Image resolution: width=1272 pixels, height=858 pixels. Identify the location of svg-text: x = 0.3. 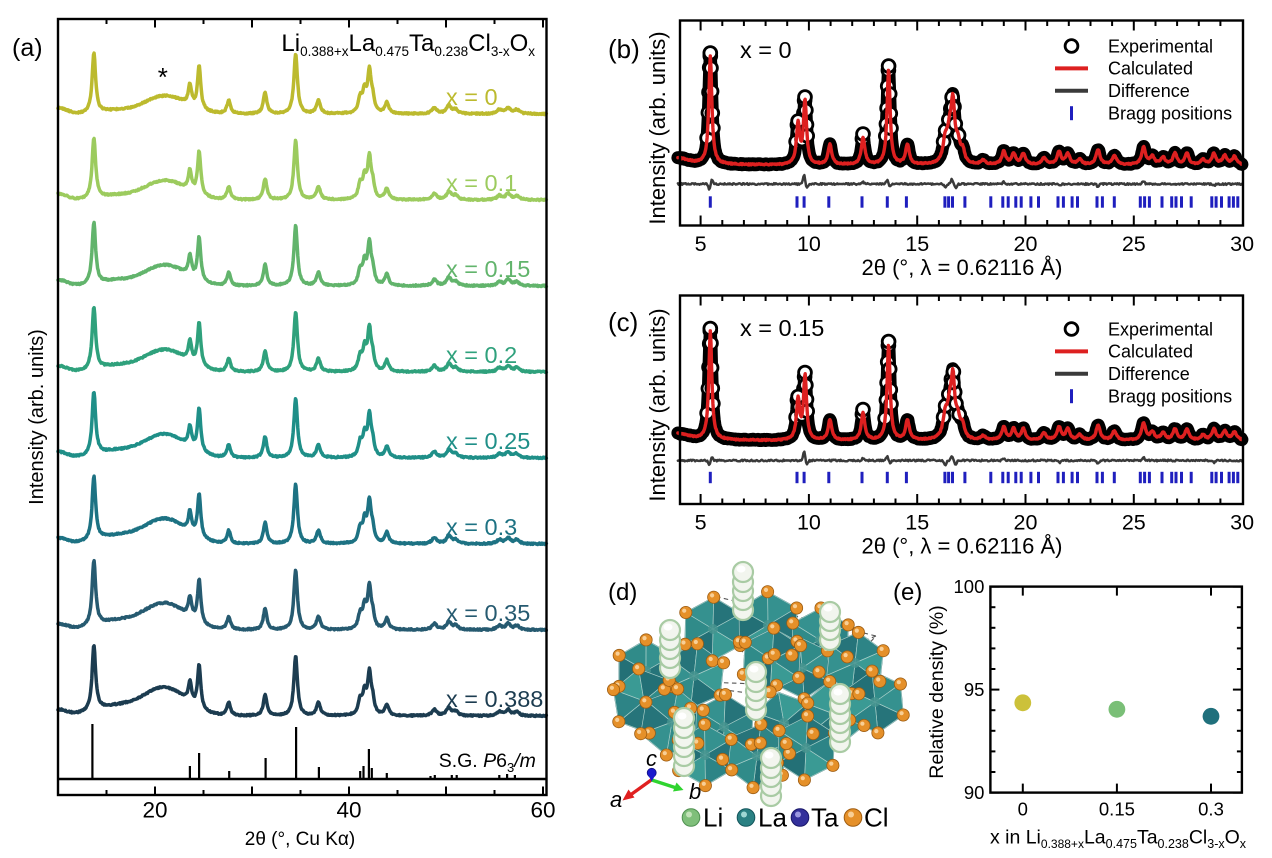
(481, 527).